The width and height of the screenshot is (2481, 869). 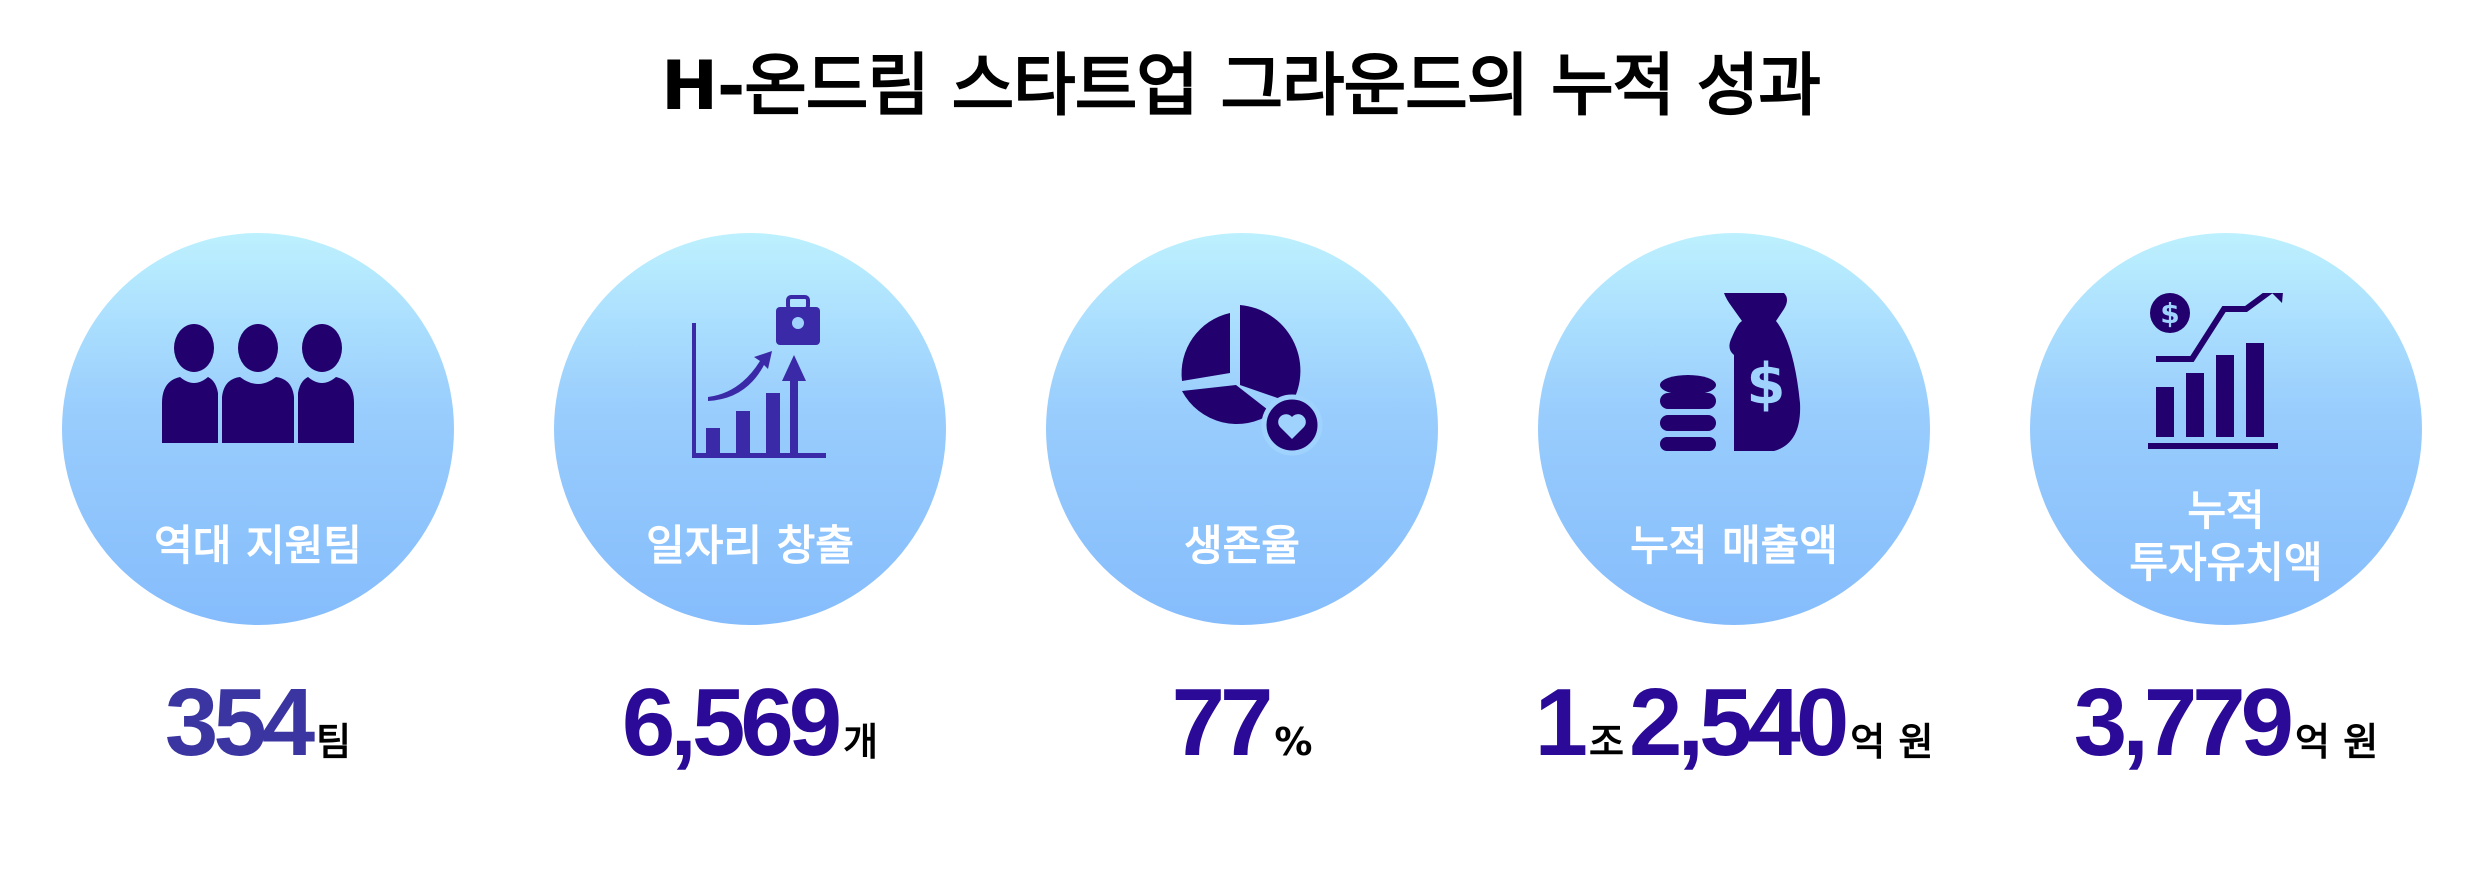 I want to click on stat-unit-major: 조, so click(x=1606, y=742).